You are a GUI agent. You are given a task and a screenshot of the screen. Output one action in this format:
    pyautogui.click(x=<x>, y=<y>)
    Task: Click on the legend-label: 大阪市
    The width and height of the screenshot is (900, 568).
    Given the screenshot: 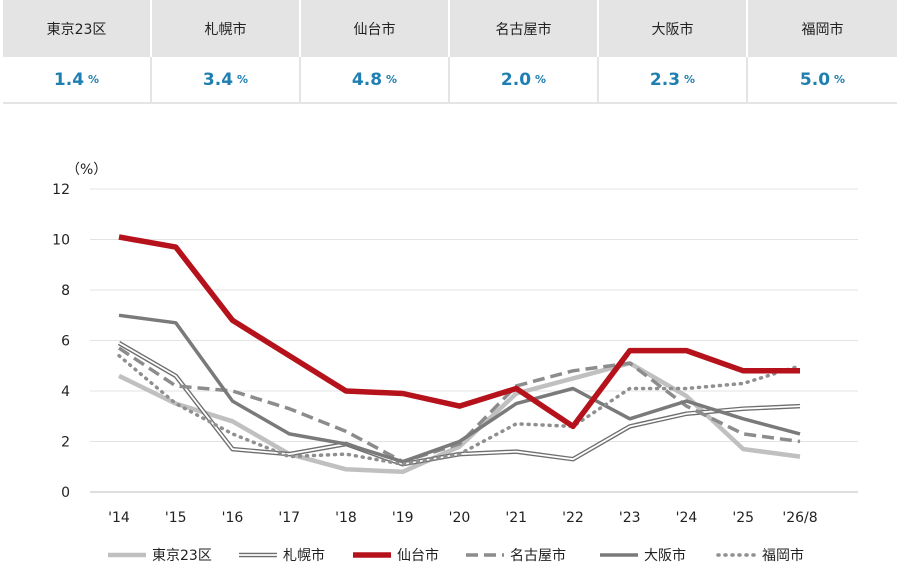 What is the action you would take?
    pyautogui.click(x=665, y=555)
    